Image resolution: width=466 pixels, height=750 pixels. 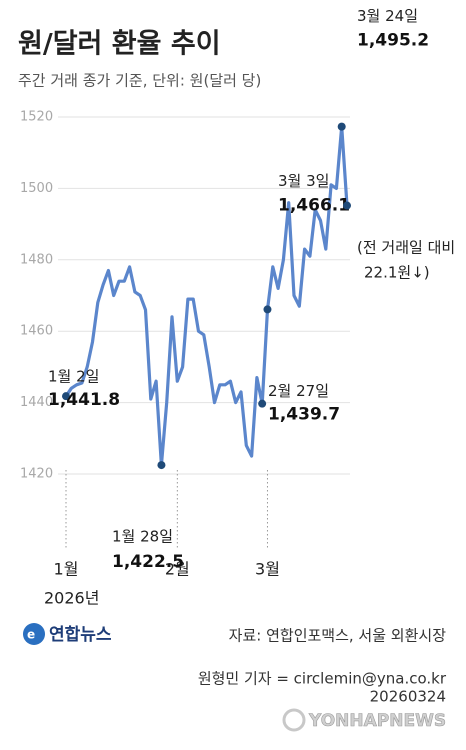 What do you see at coordinates (304, 415) in the screenshot?
I see `value-label: 1,439.7` at bounding box center [304, 415].